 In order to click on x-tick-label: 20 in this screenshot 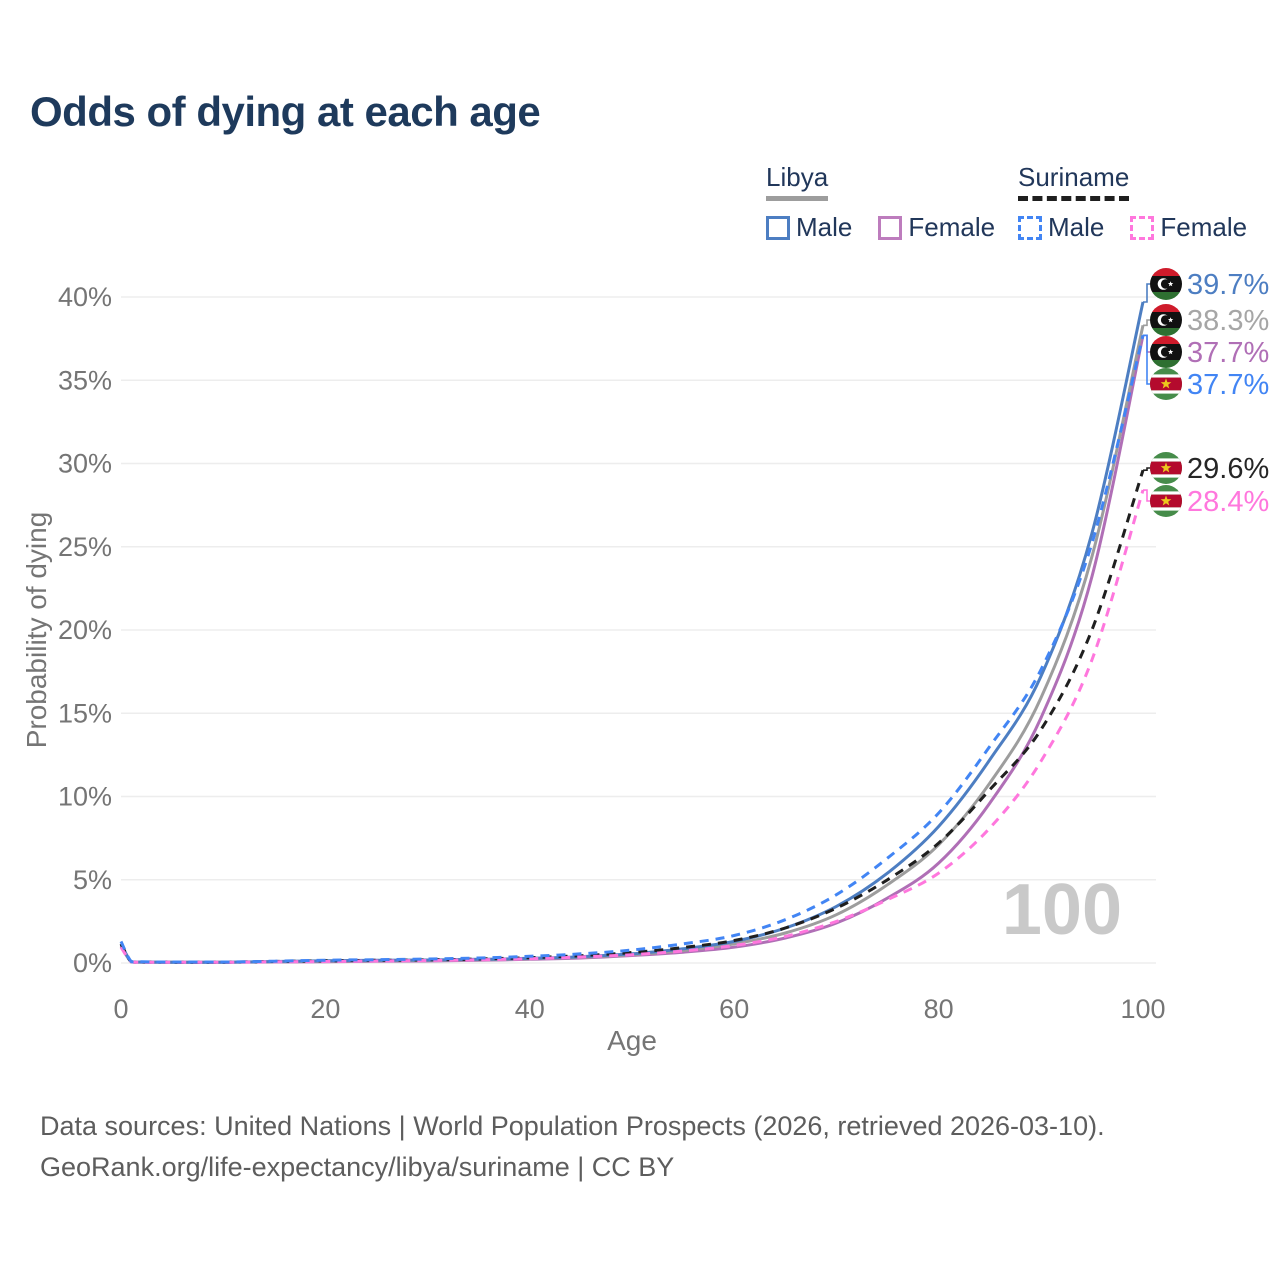, I will do `click(325, 1009)`.